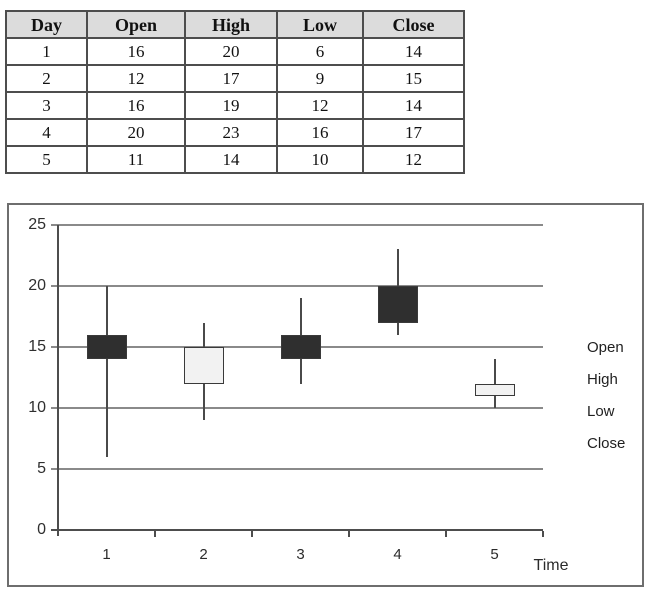 Image resolution: width=656 pixels, height=596 pixels. What do you see at coordinates (106, 554) in the screenshot?
I see `x-axis-tick-label: 1` at bounding box center [106, 554].